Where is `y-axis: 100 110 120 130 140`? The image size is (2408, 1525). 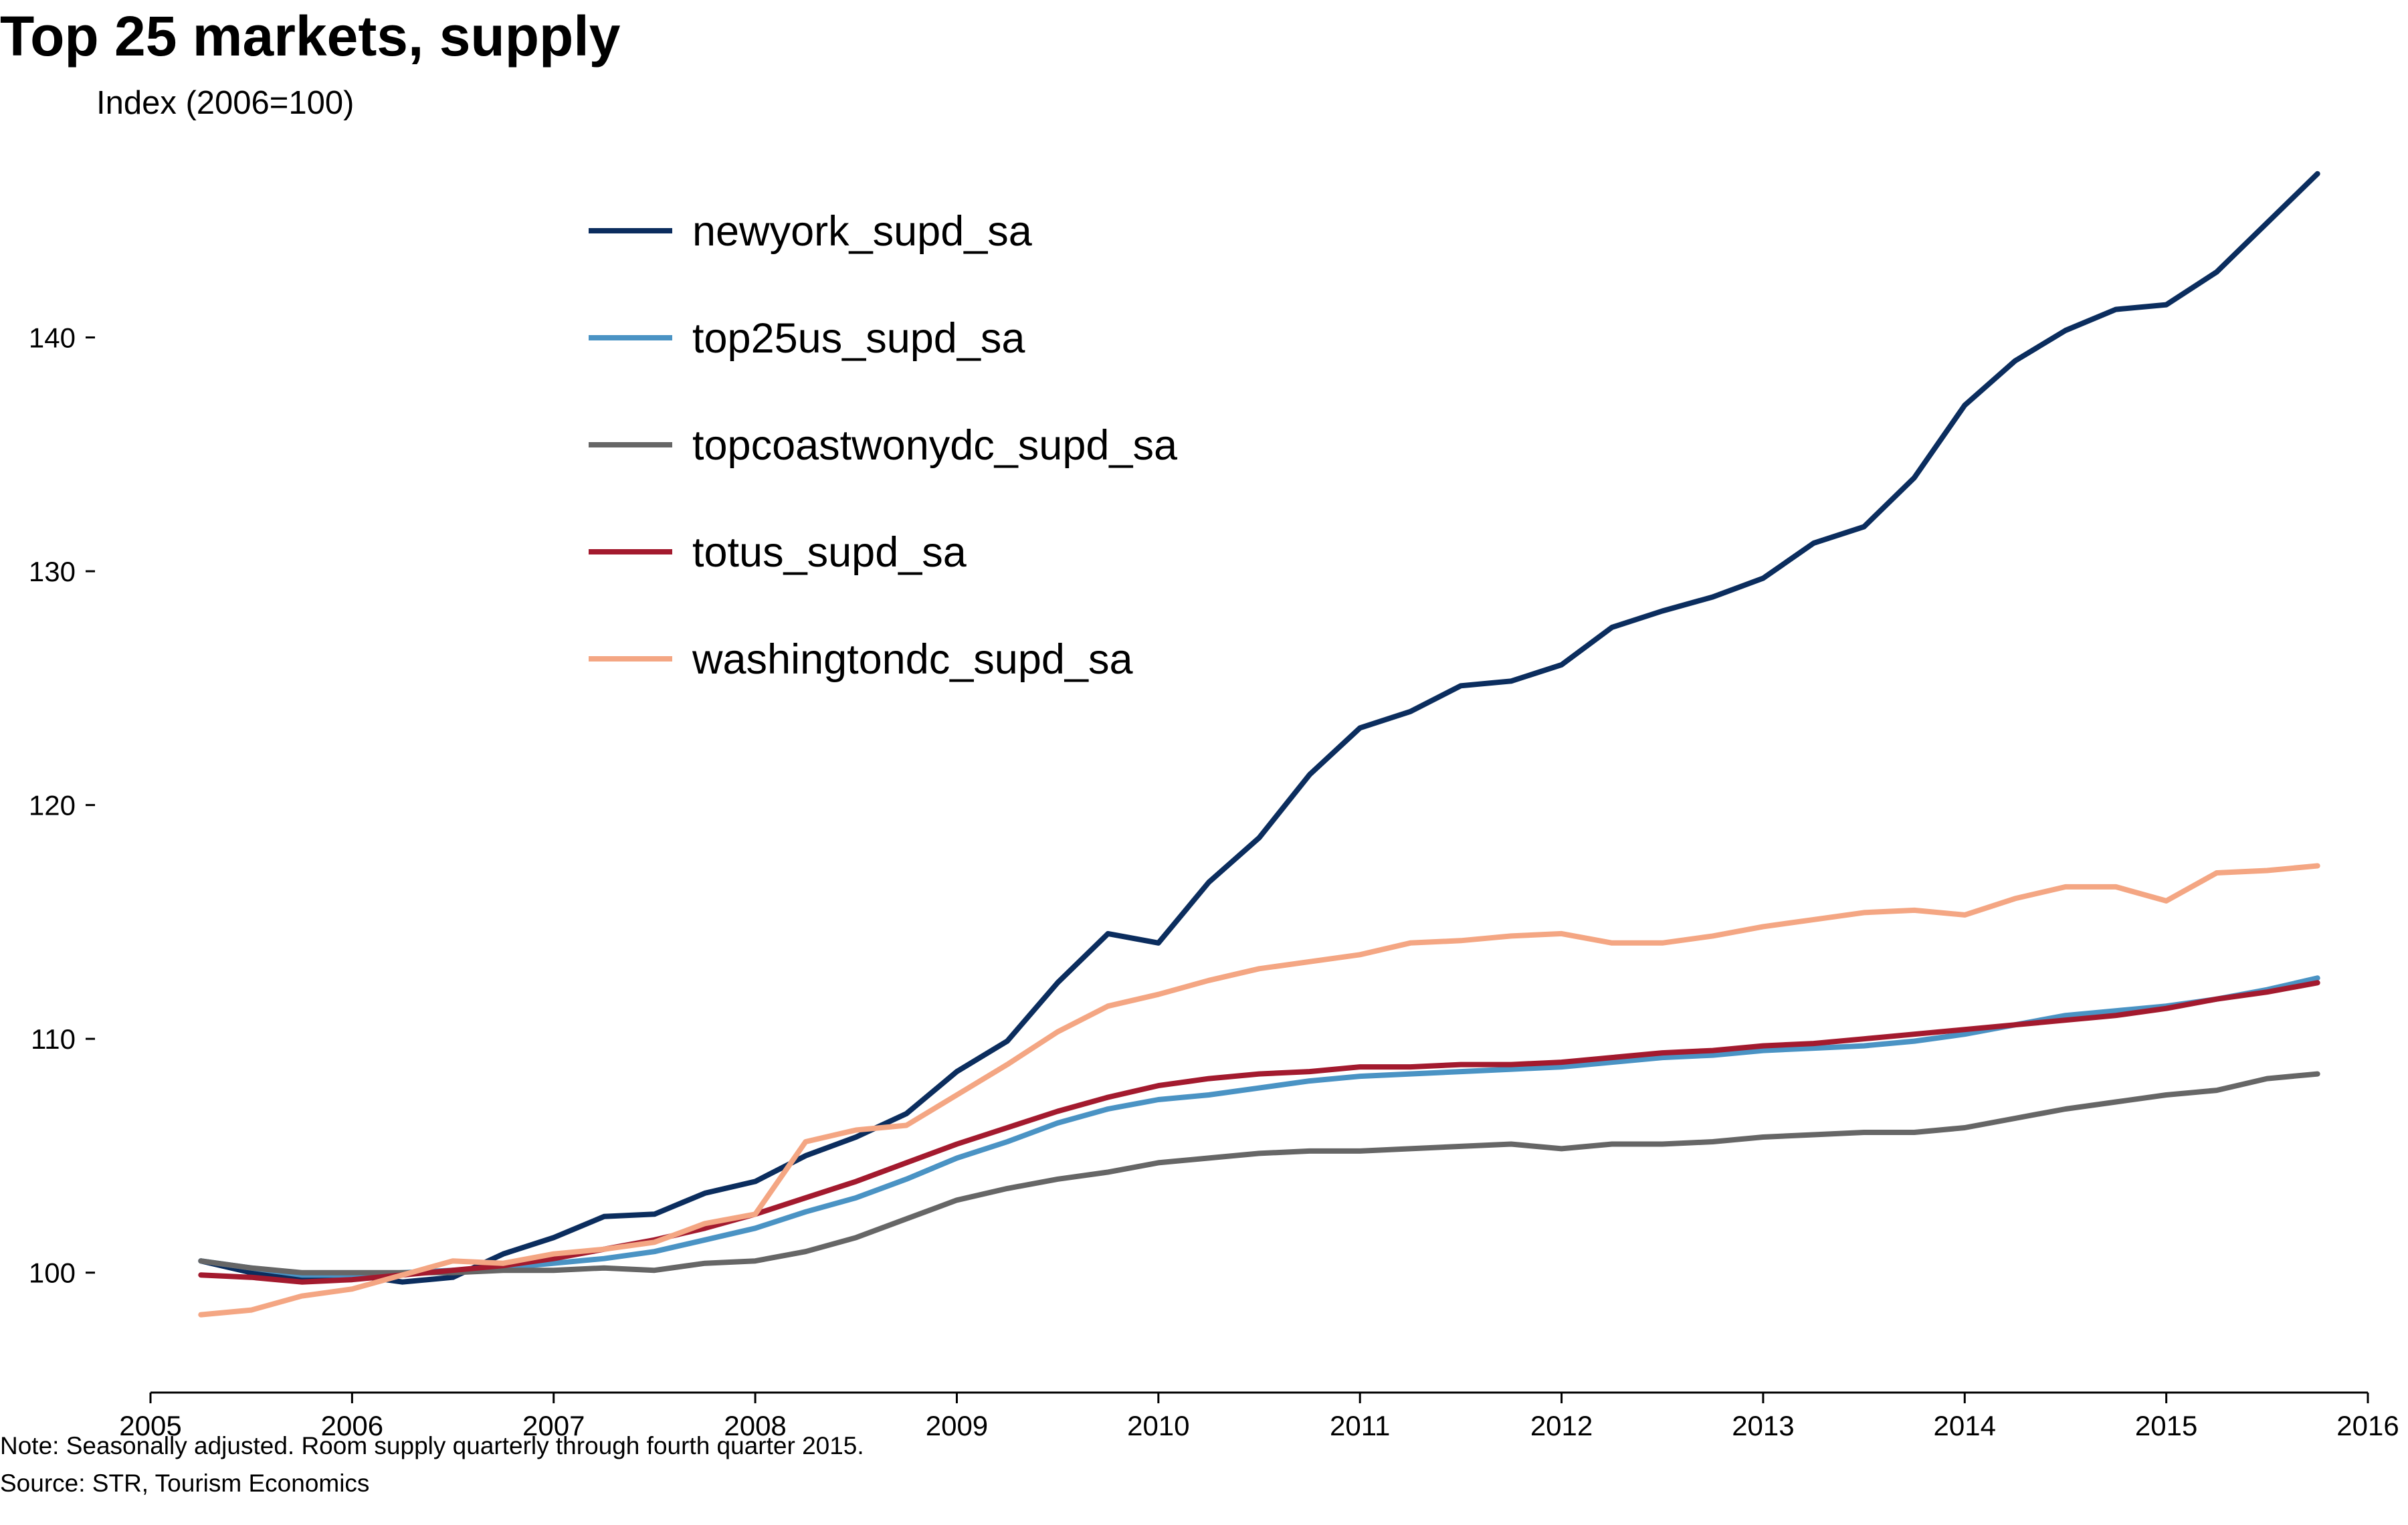
y-axis: 100 110 120 130 140 is located at coordinates (62, 805).